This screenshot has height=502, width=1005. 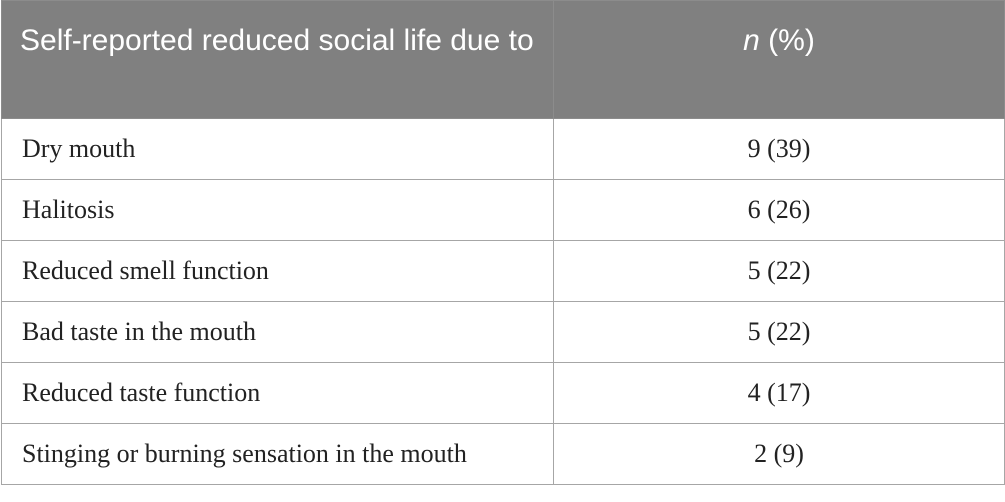 I want to click on row-label: Bad taste in the mouth, so click(x=277, y=332).